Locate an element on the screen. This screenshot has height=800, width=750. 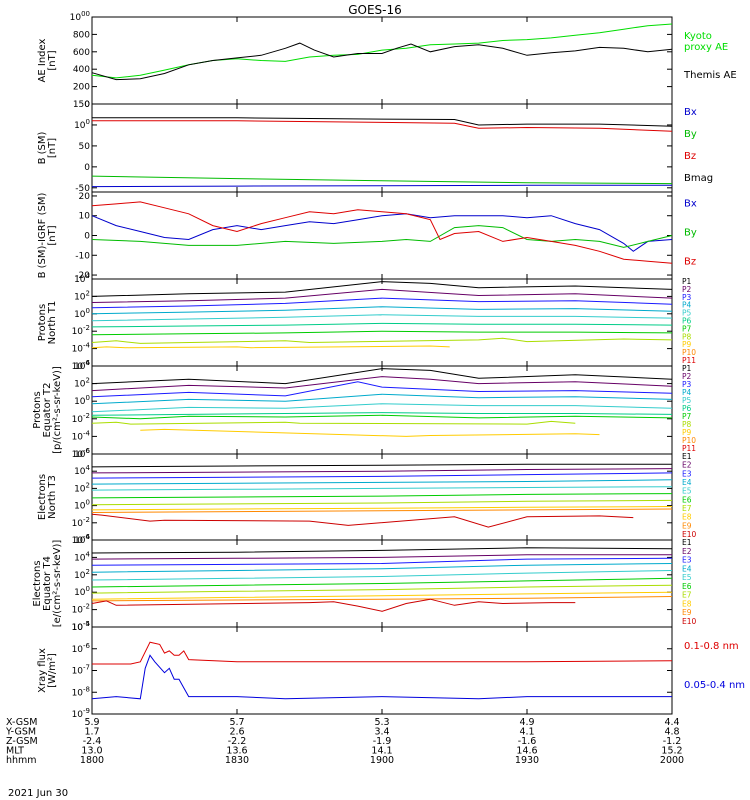
axis-row-value: -1.2 is located at coordinates (672, 741).